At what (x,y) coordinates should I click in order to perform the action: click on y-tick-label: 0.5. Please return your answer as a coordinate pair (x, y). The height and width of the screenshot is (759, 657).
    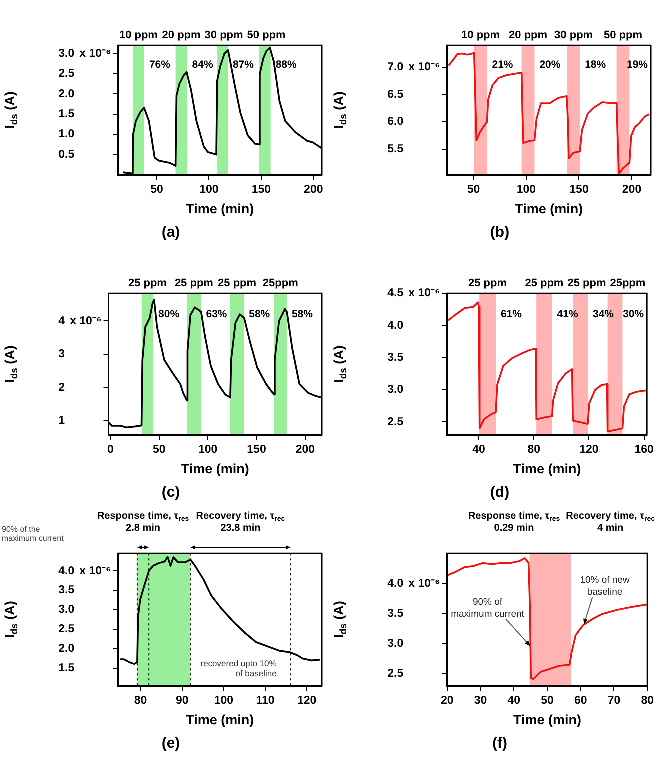
    Looking at the image, I should click on (67, 154).